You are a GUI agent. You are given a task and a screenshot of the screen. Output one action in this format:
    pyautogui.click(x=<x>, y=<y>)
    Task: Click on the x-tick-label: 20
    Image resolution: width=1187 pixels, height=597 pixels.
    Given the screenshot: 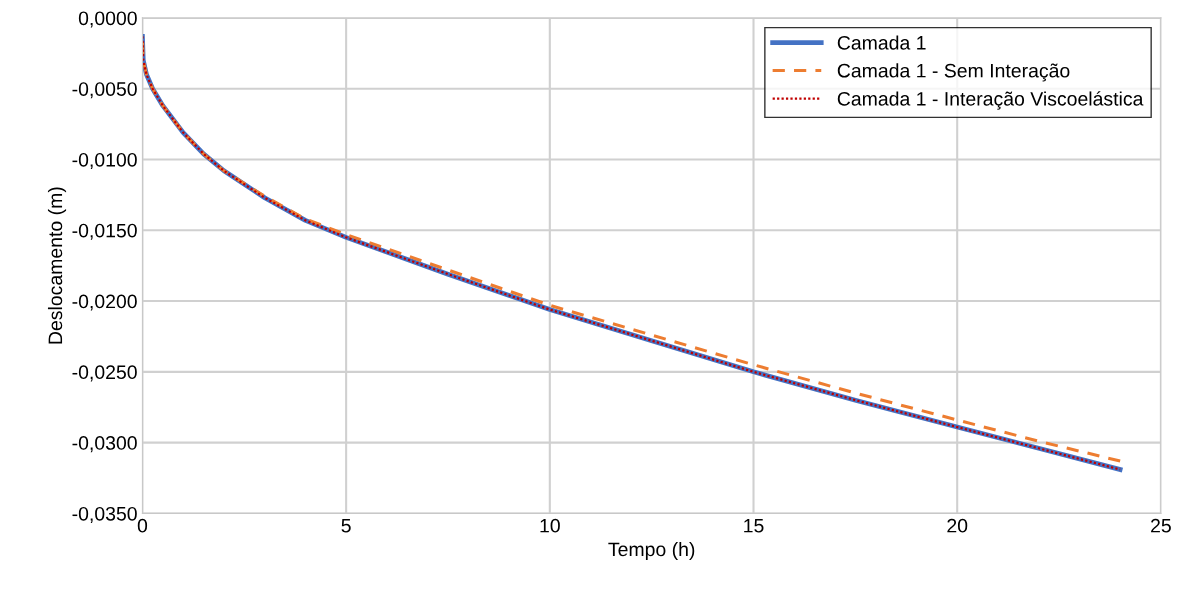 What is the action you would take?
    pyautogui.click(x=957, y=525)
    